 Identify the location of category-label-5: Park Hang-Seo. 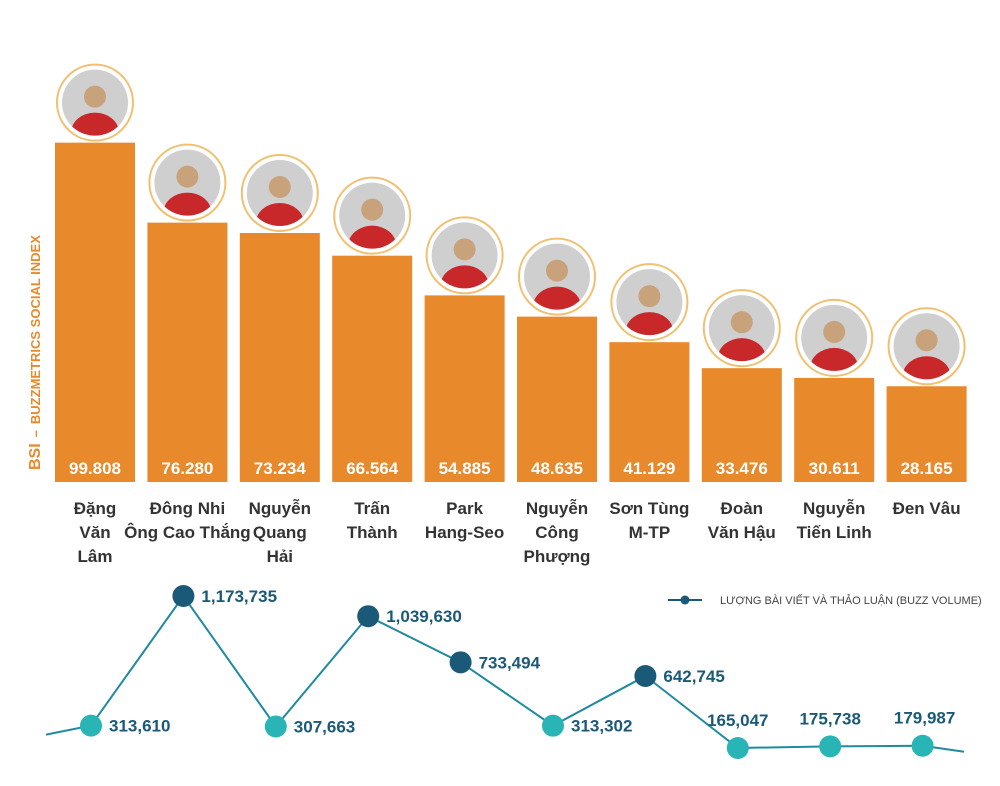
(464, 520).